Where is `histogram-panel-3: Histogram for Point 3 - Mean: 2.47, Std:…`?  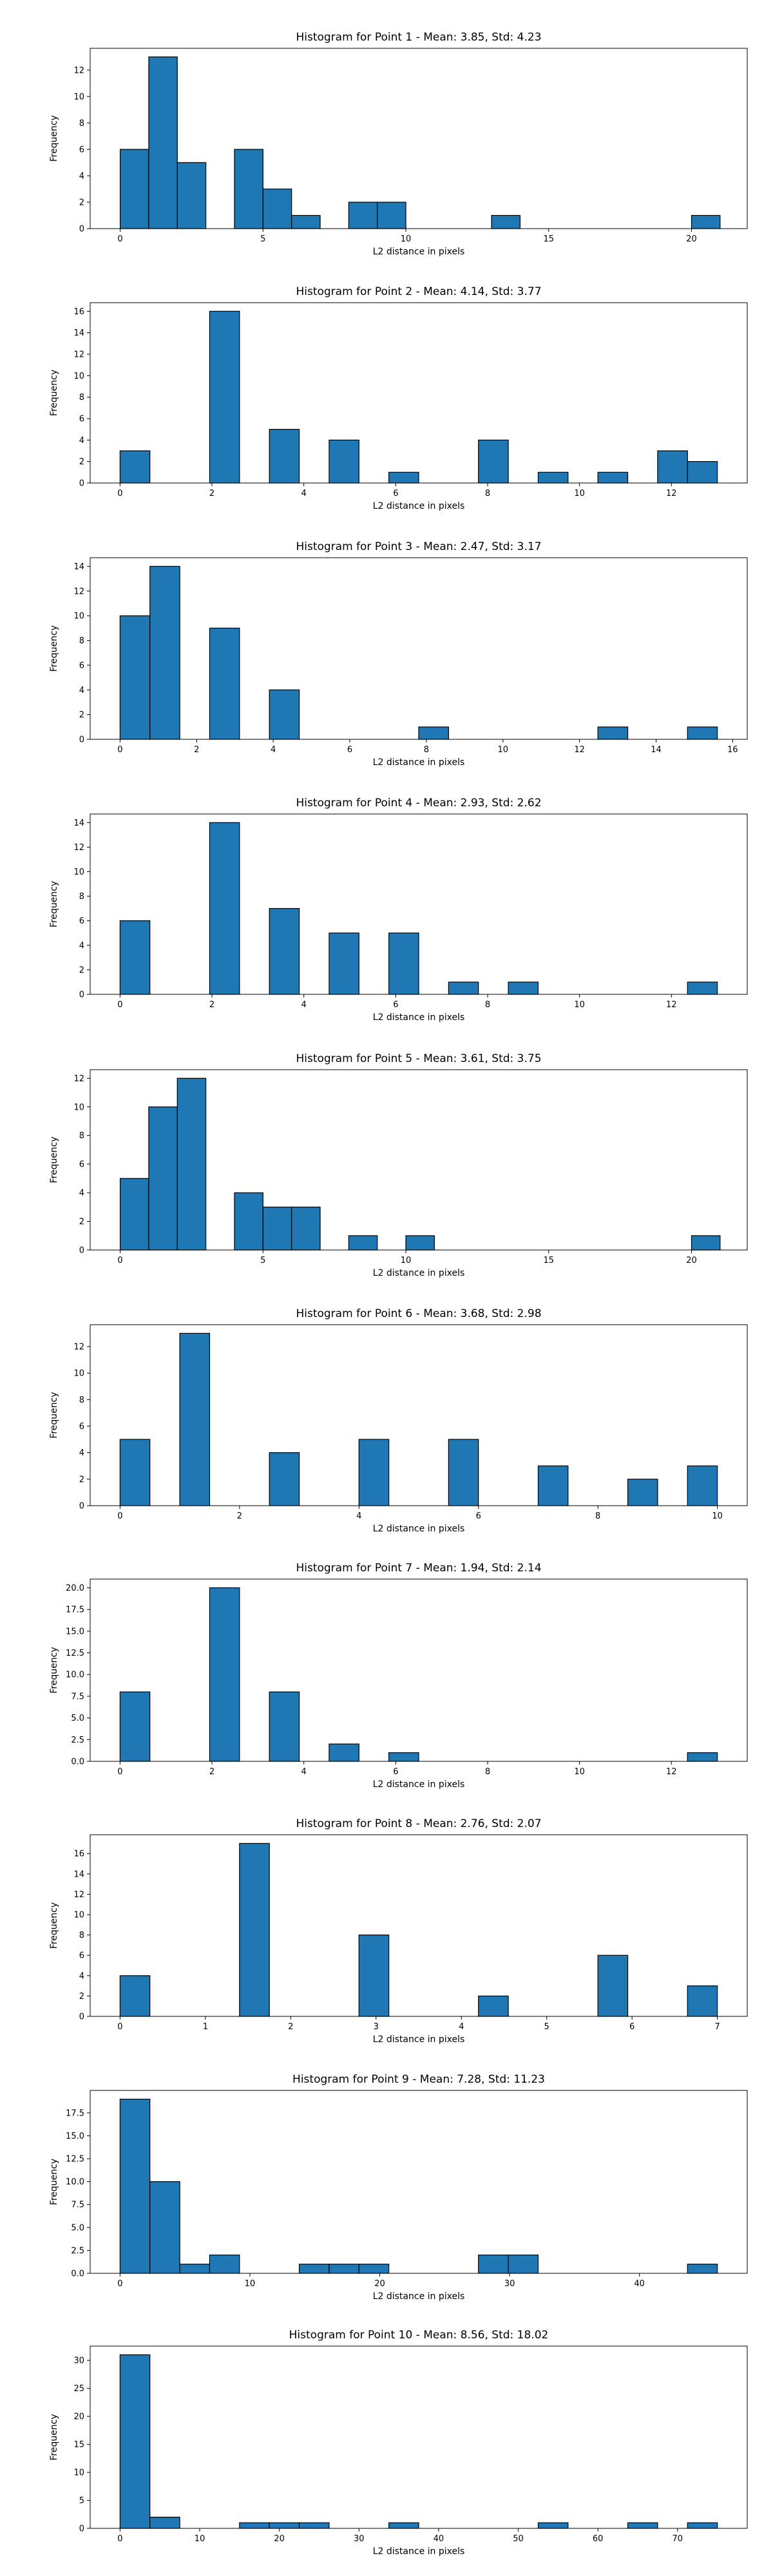 histogram-panel-3: Histogram for Point 3 - Mean: 2.47, Std:… is located at coordinates (398, 654).